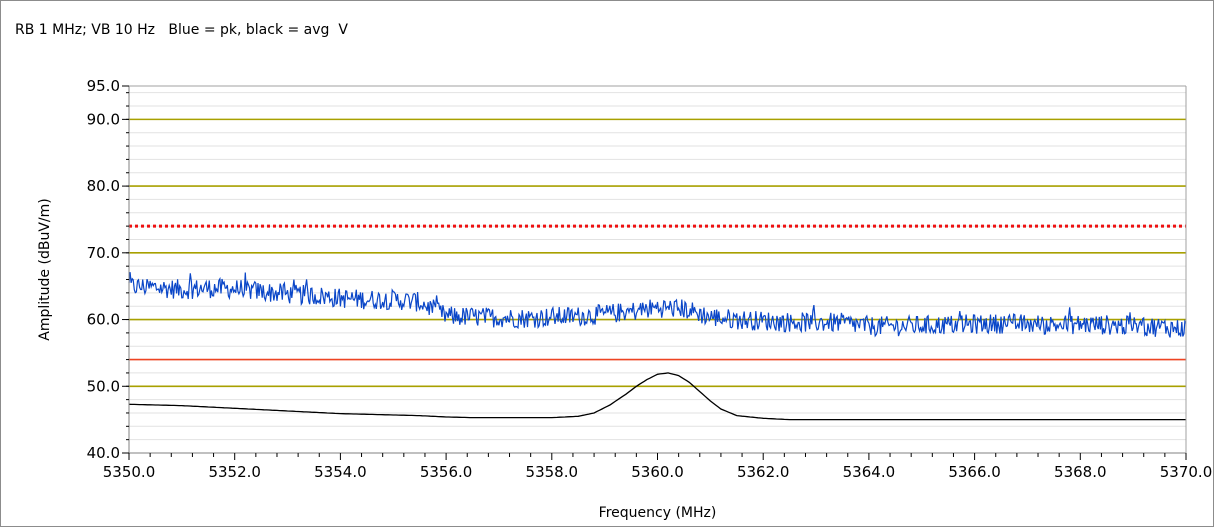 The width and height of the screenshot is (1214, 527). What do you see at coordinates (234, 472) in the screenshot?
I see `x-tick-label: 5352.0` at bounding box center [234, 472].